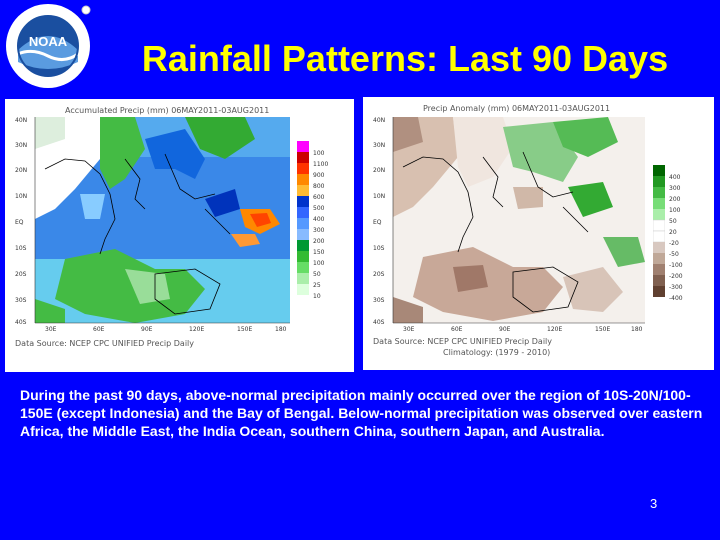  What do you see at coordinates (319, 197) in the screenshot?
I see `legend-label: 600` at bounding box center [319, 197].